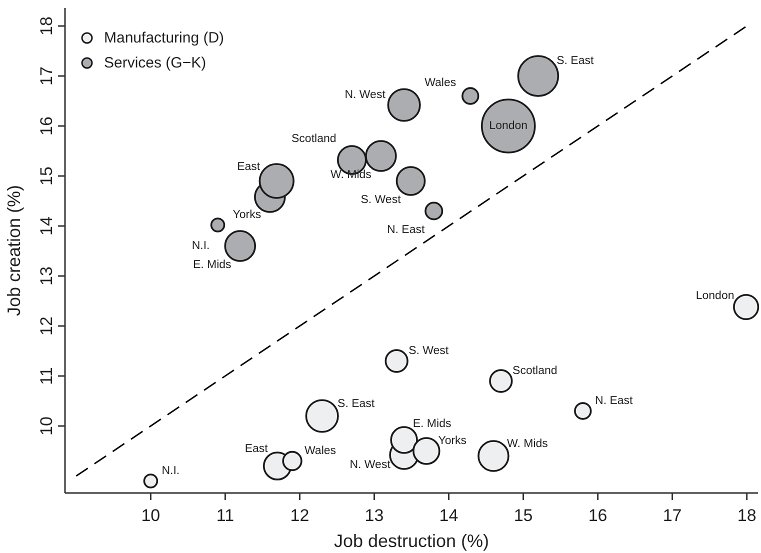 The height and width of the screenshot is (553, 761). I want to click on y-tick-label: 11, so click(46, 376).